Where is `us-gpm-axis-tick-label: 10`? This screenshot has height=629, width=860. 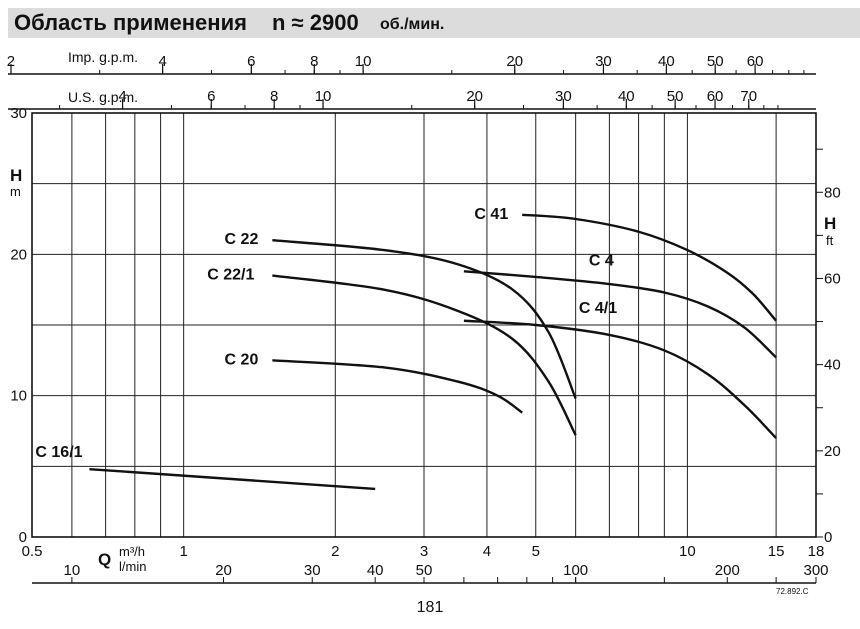 us-gpm-axis-tick-label: 10 is located at coordinates (323, 96).